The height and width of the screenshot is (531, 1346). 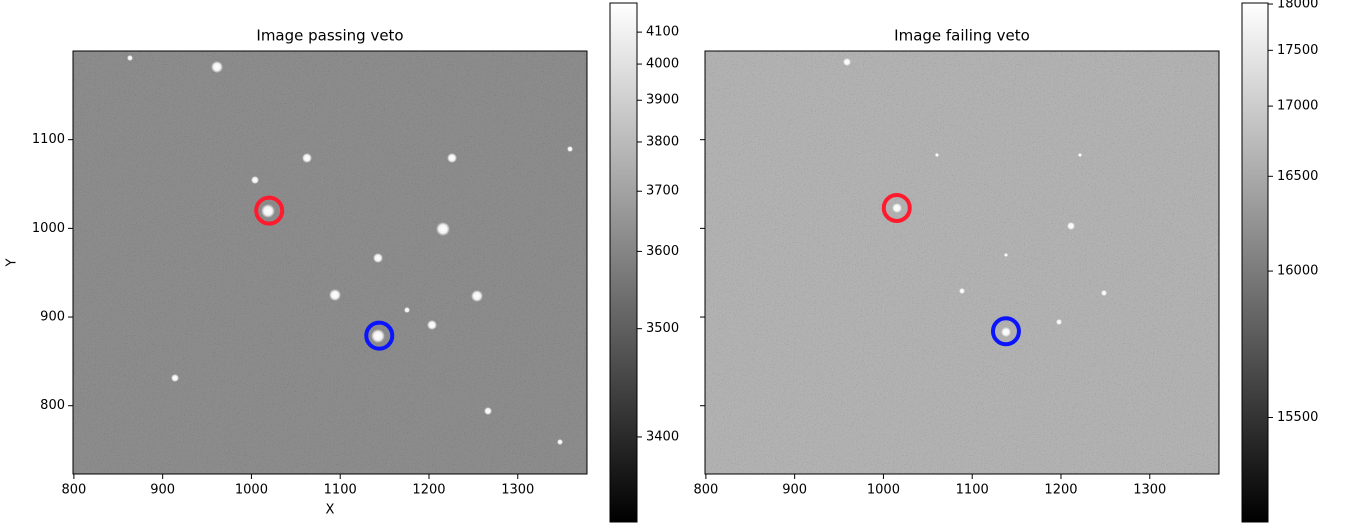 I want to click on stars, so click(x=975, y=197).